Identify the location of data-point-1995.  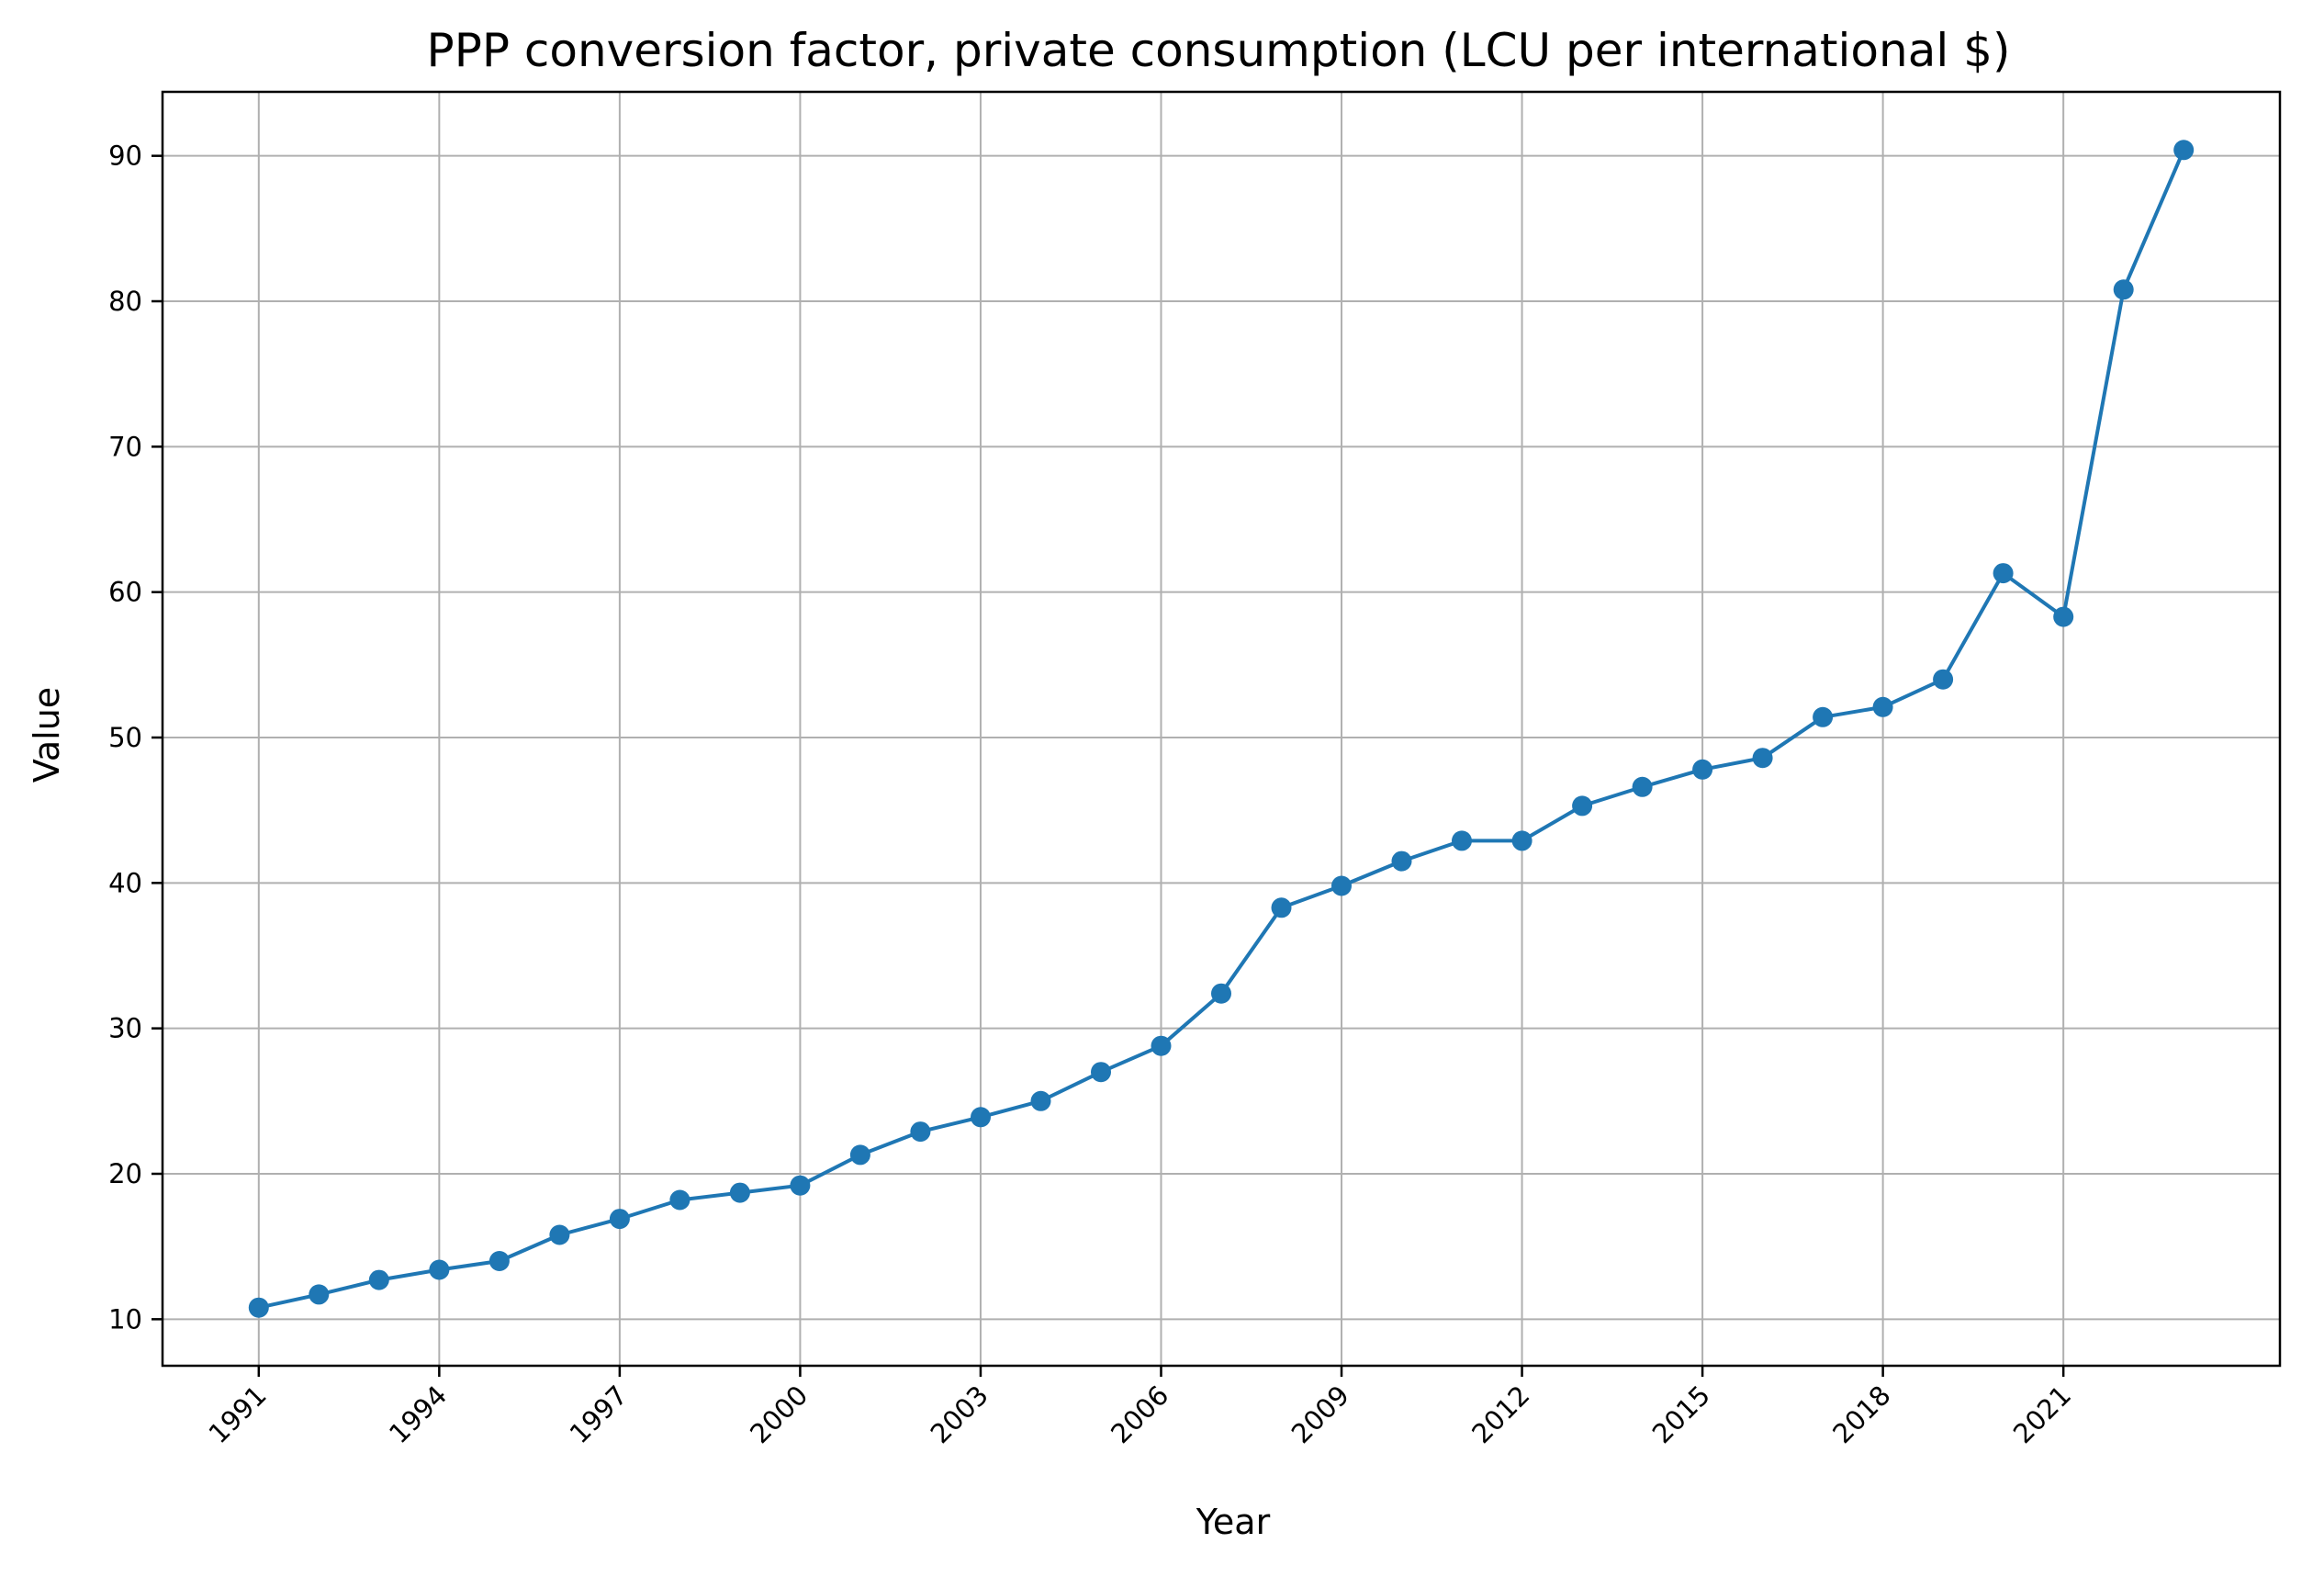
(499, 1261).